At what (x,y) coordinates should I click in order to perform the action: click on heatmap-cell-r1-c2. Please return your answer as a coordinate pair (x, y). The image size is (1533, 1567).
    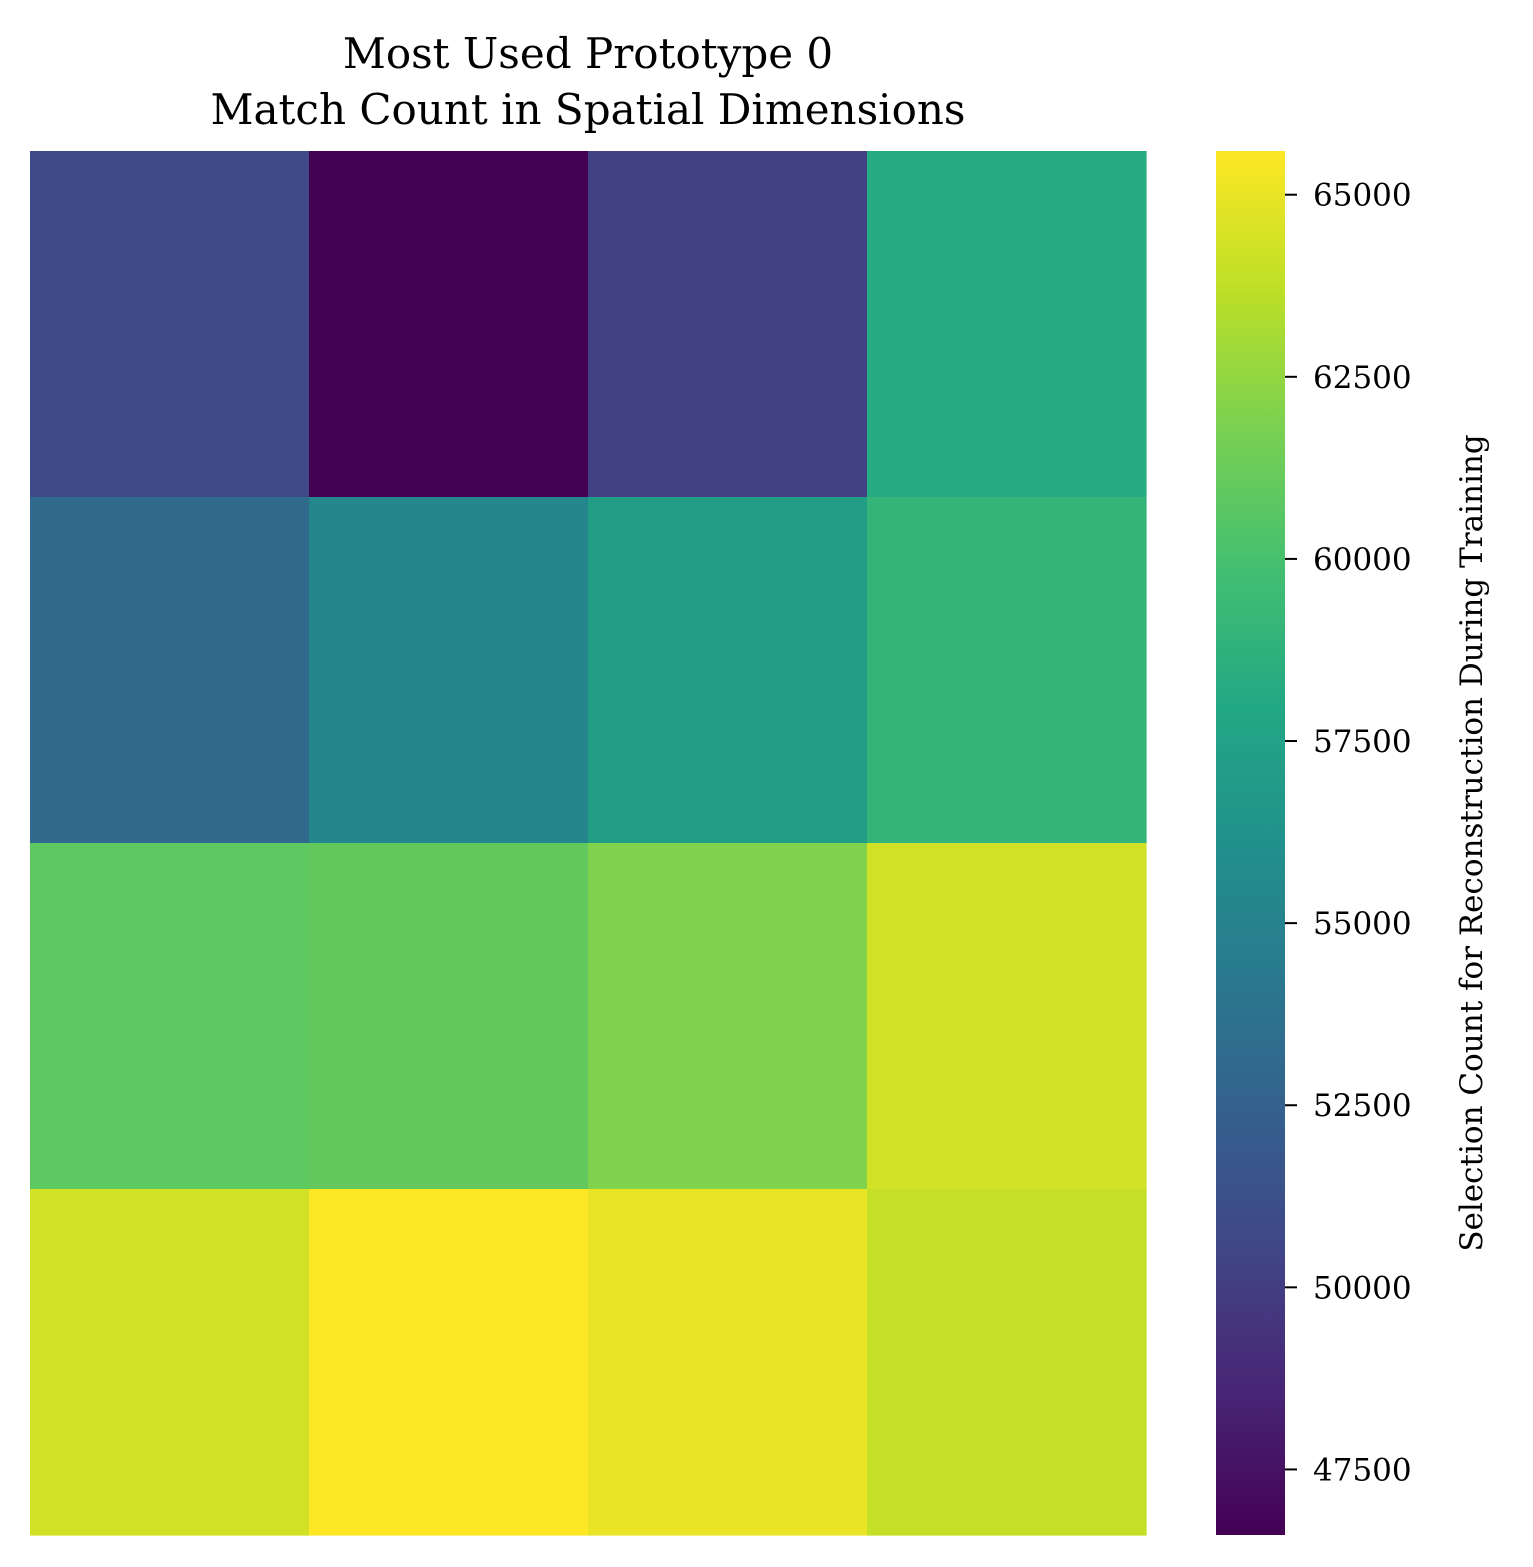
    Looking at the image, I should click on (728, 670).